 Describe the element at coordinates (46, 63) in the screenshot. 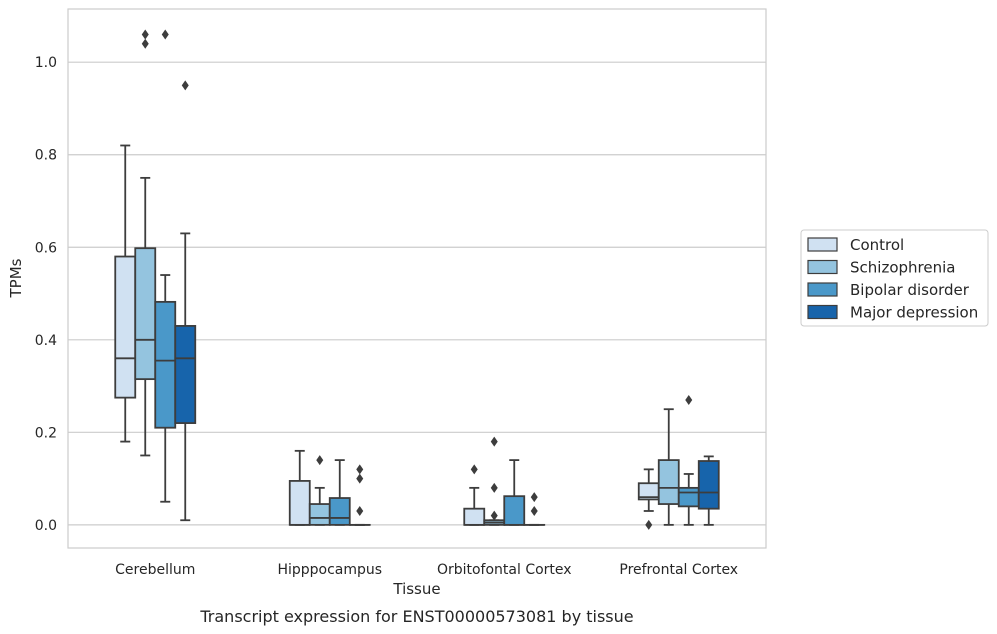

I see `y-tick-label: 1.0` at that location.